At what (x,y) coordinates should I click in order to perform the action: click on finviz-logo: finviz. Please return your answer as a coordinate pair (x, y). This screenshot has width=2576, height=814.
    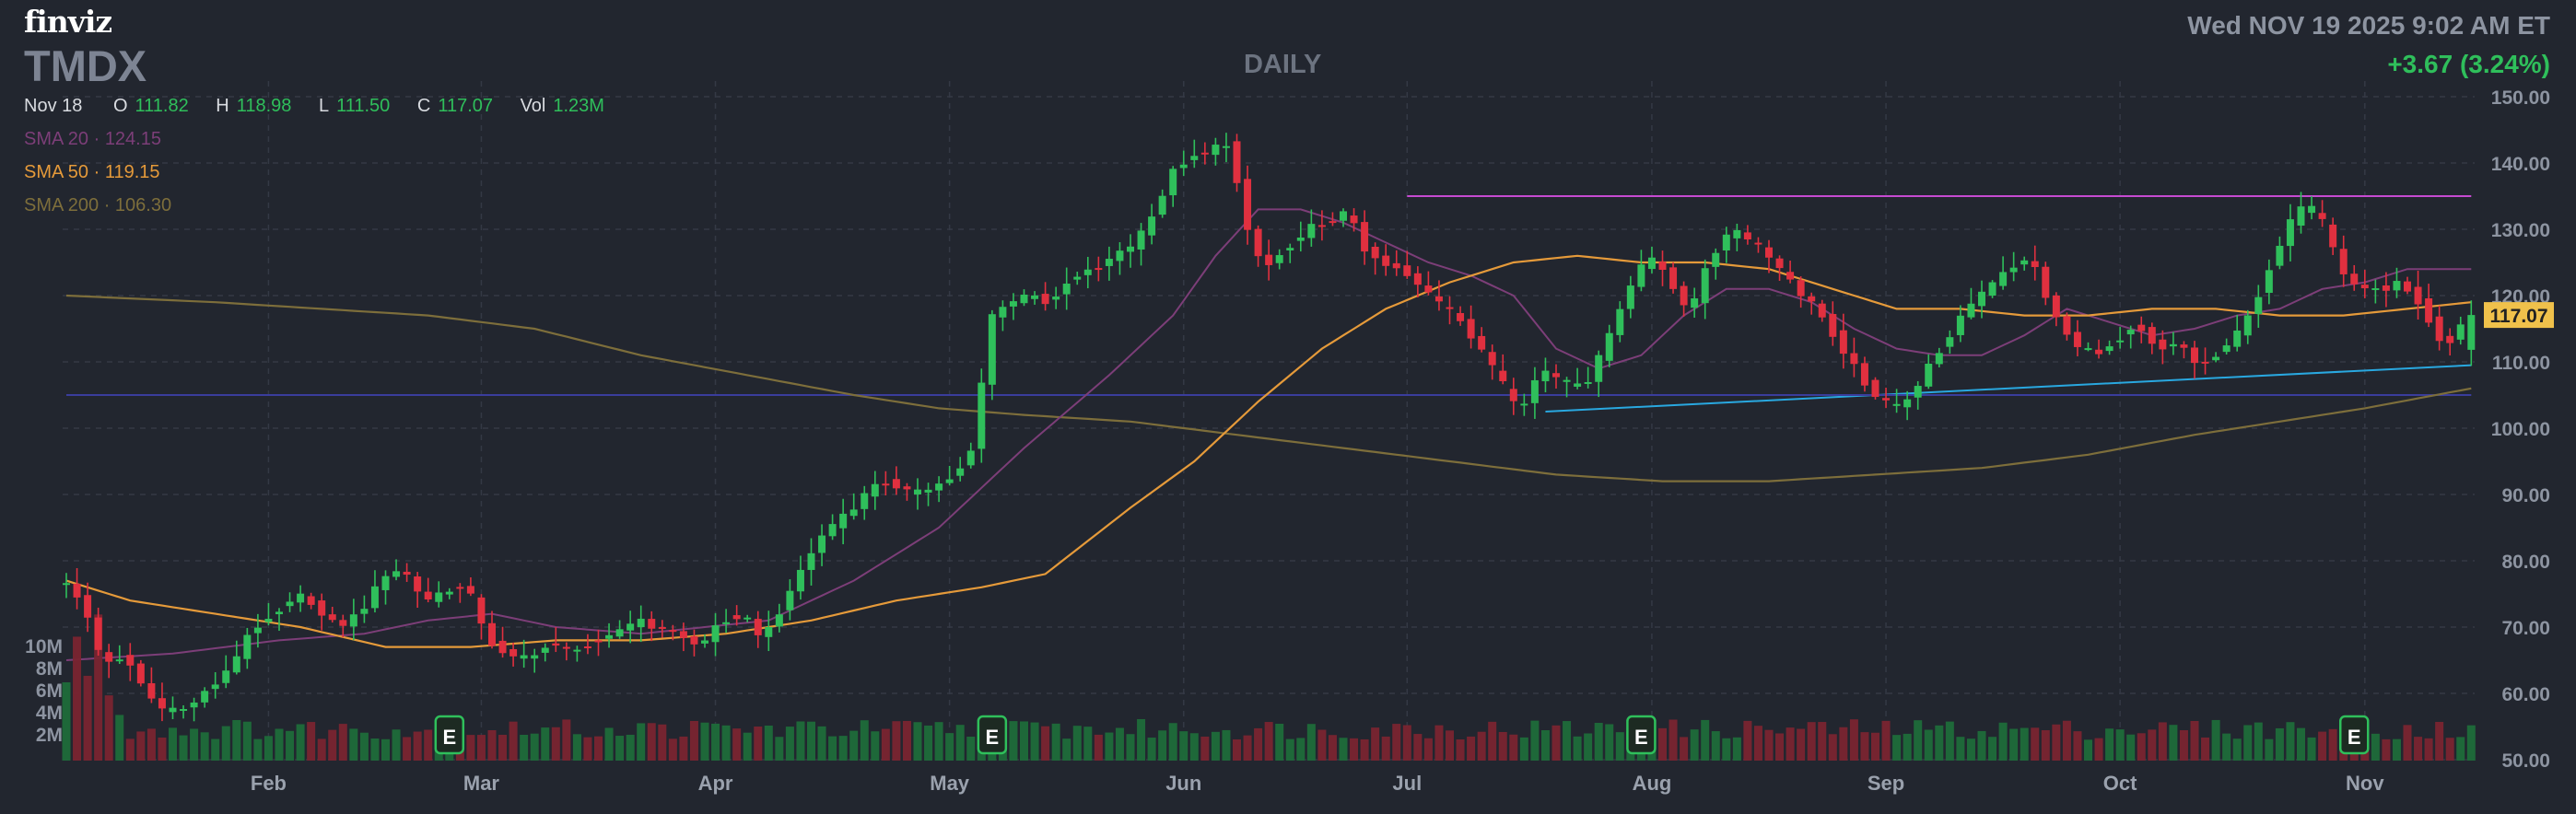
    Looking at the image, I should click on (68, 22).